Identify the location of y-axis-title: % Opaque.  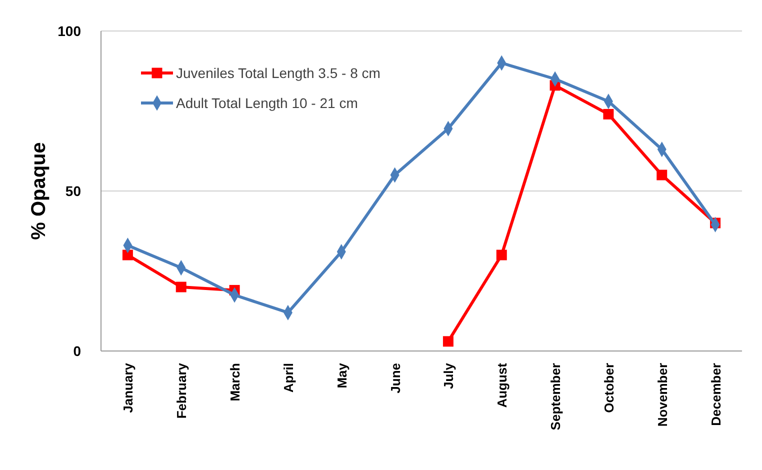
(39, 191).